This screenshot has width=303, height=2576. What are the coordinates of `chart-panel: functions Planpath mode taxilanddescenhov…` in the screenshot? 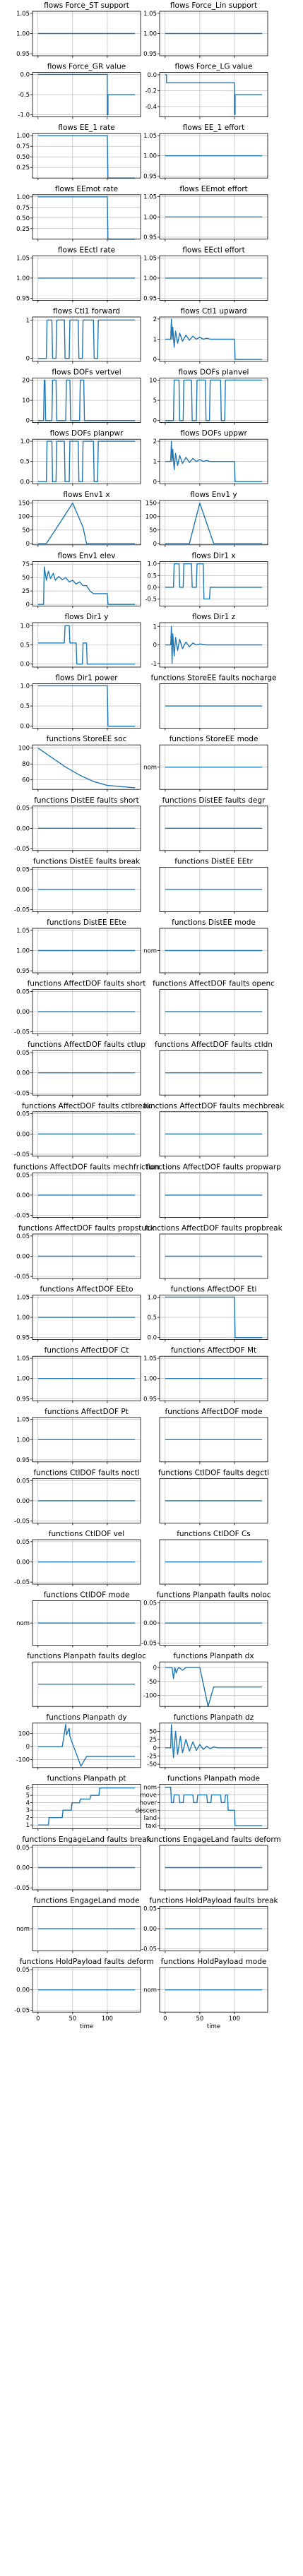 It's located at (202, 1802).